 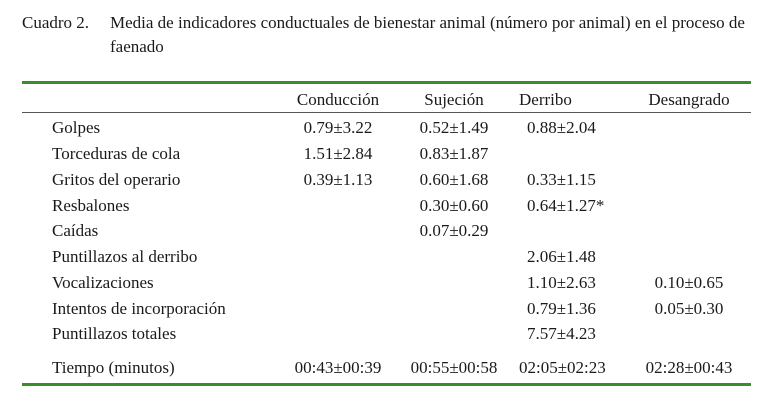 What do you see at coordinates (56, 22) in the screenshot?
I see `caption-label: Cuadro 2.` at bounding box center [56, 22].